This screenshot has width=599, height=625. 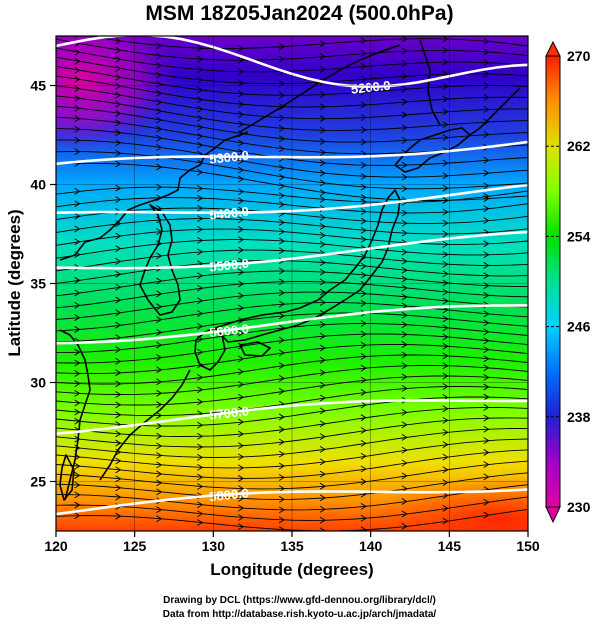 What do you see at coordinates (579, 236) in the screenshot?
I see `colorbar-tick-label: 254` at bounding box center [579, 236].